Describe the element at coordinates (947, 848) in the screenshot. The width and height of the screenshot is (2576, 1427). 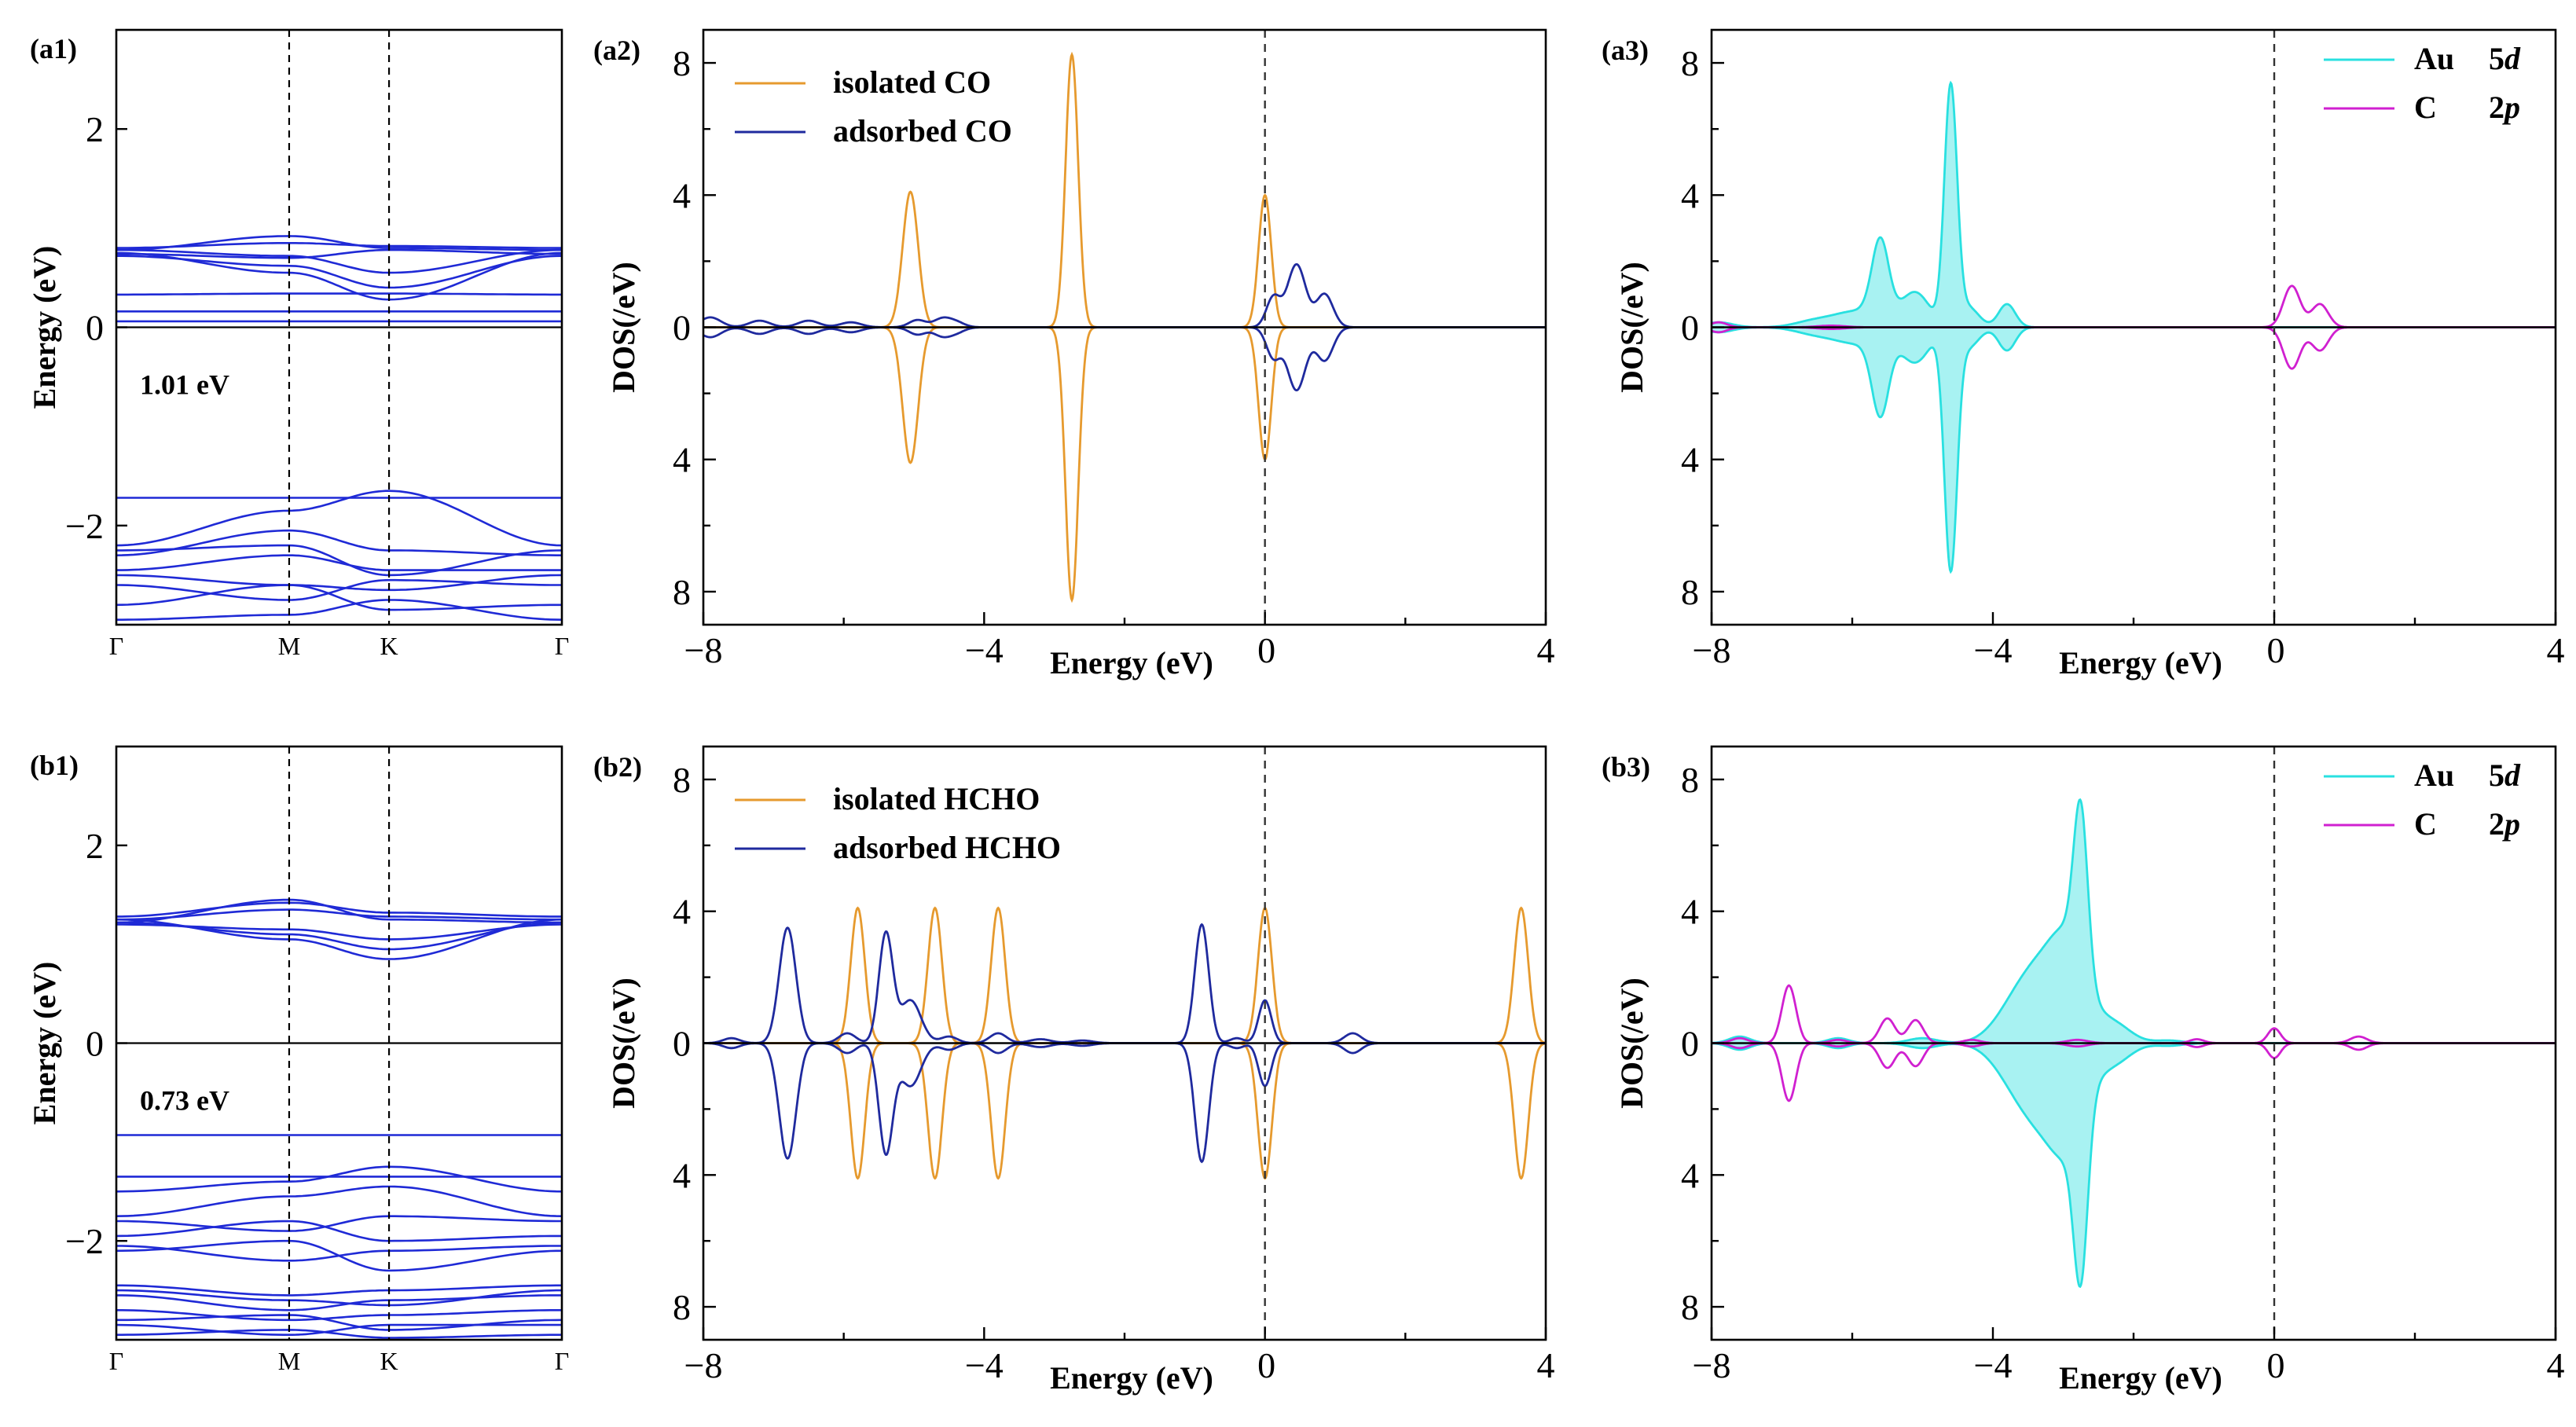
I see `legend-label: adsorbed HCHO` at that location.